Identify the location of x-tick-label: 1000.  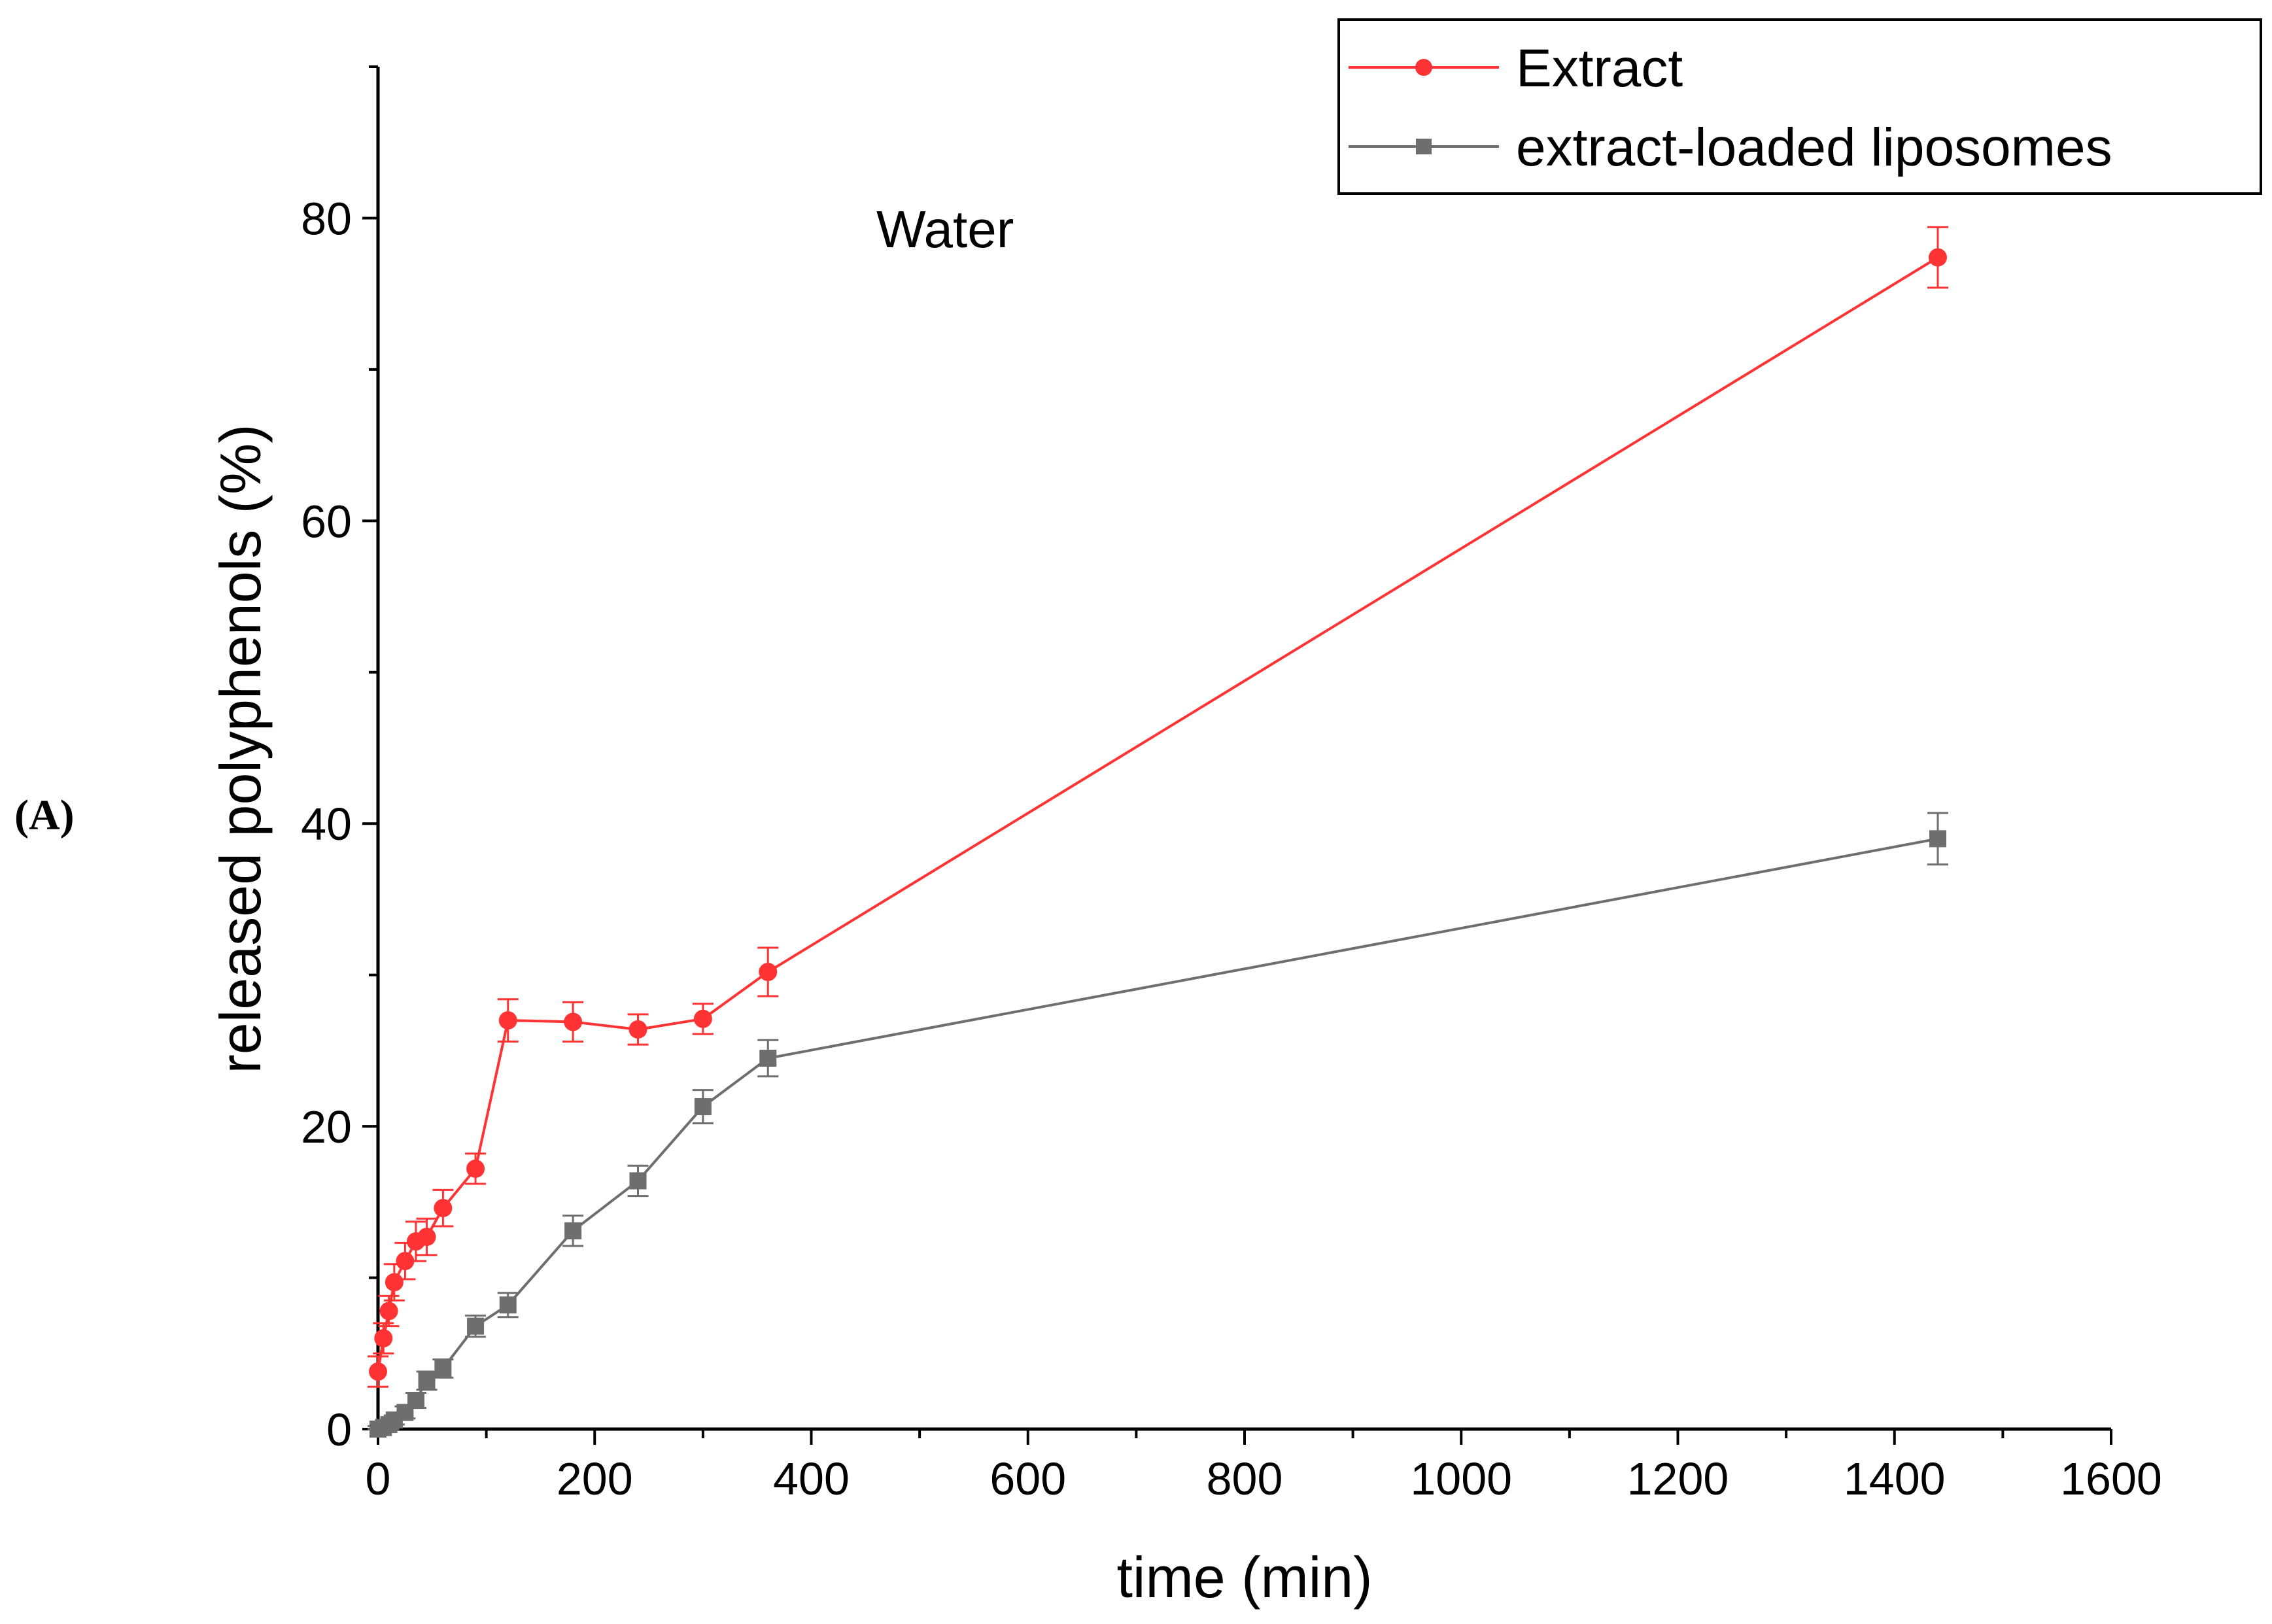
(1461, 1478).